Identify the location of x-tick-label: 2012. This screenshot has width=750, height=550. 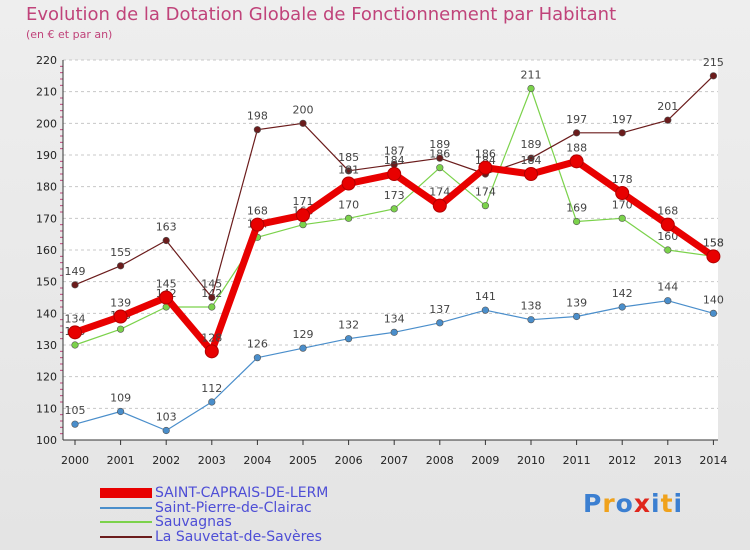
(622, 460).